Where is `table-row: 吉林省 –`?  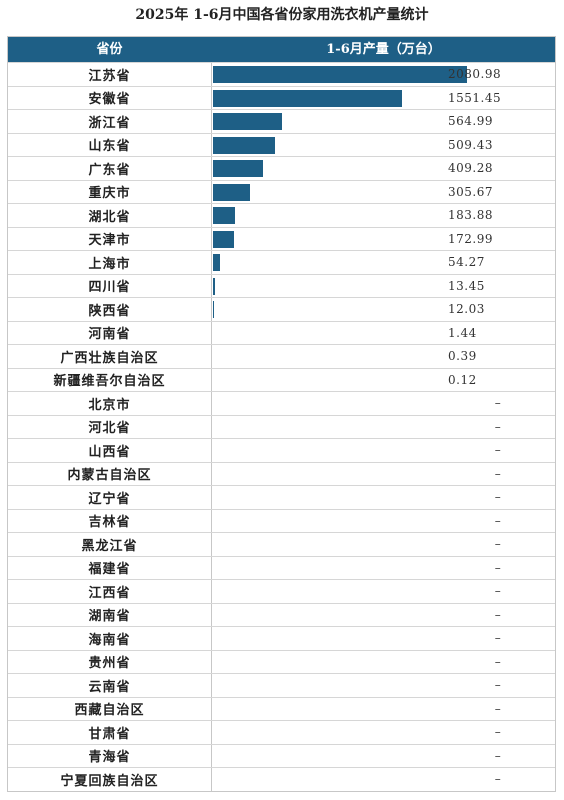 table-row: 吉林省 – is located at coordinates (281, 520).